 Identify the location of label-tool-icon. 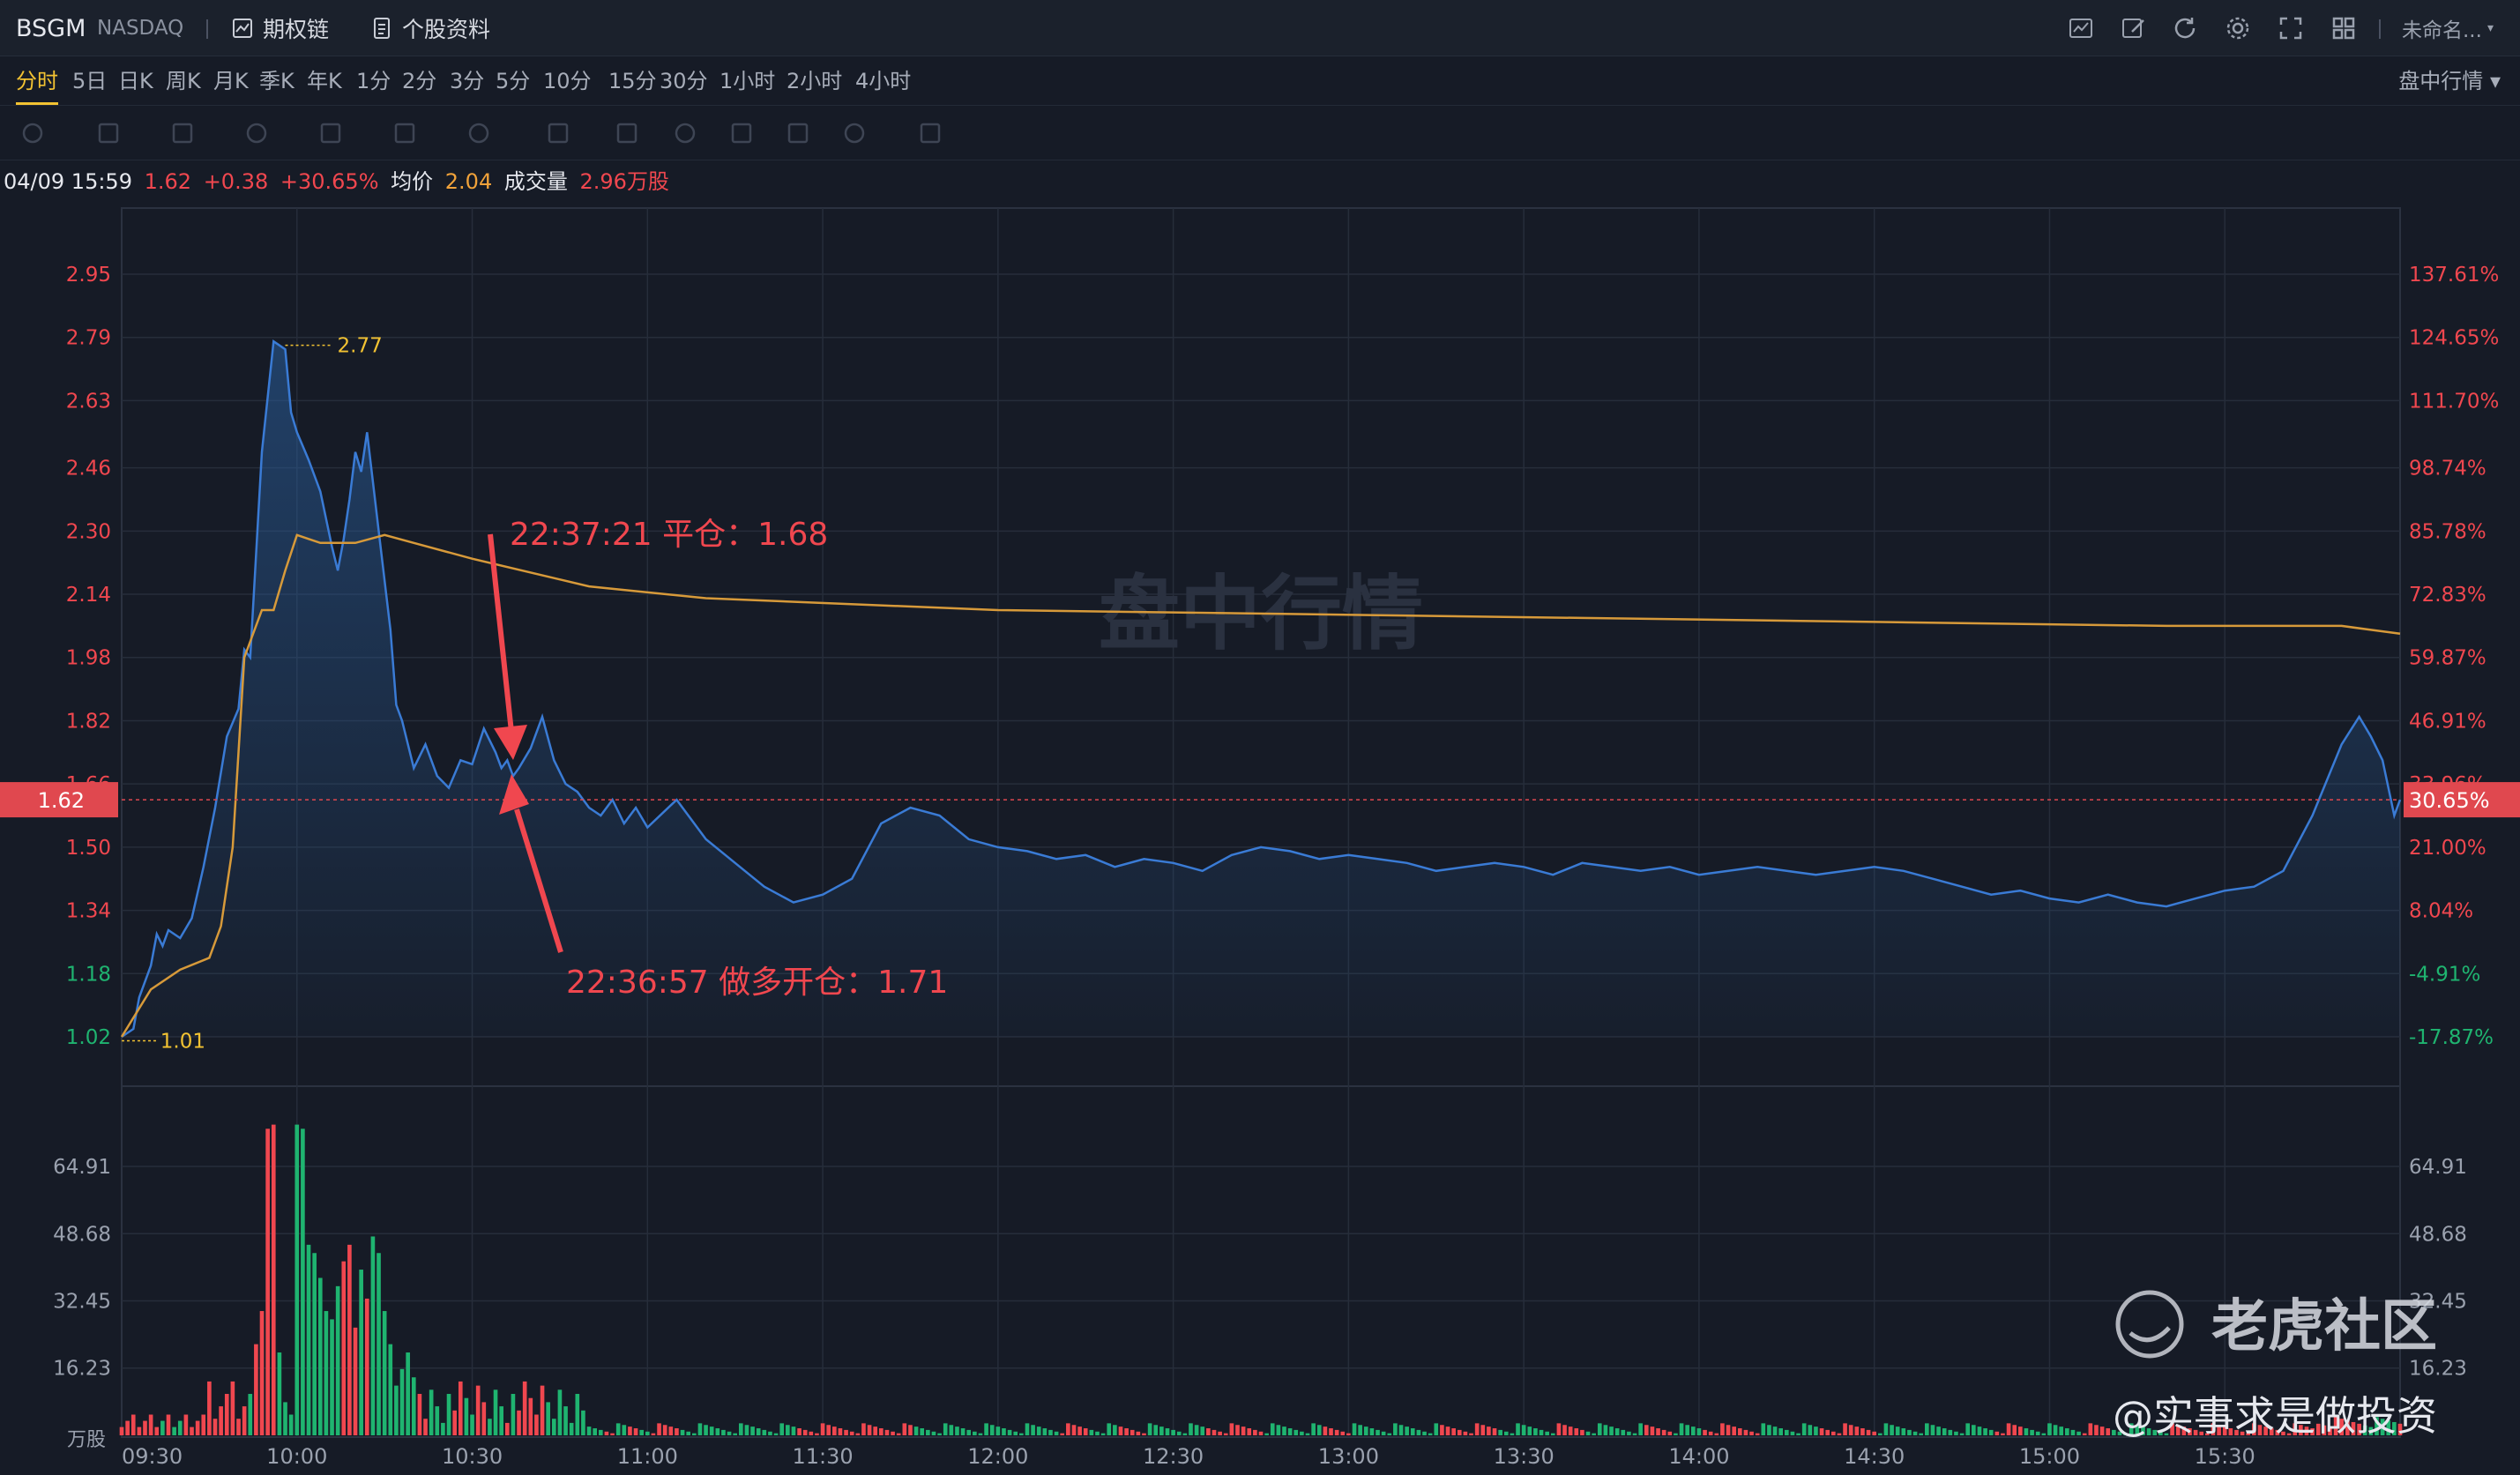
(479, 133).